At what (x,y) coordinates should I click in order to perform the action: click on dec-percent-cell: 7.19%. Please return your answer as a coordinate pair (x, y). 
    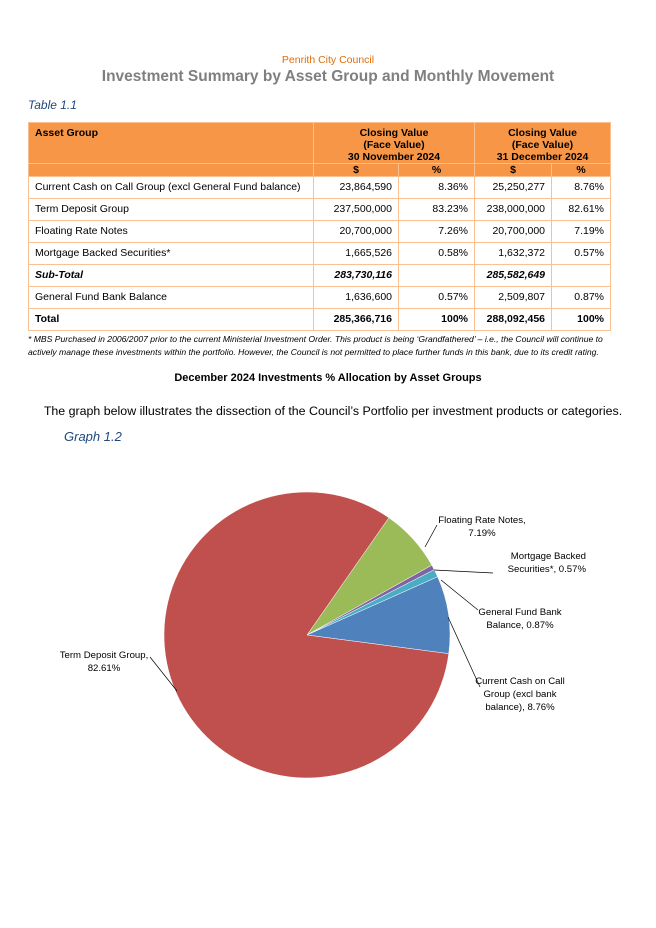
    Looking at the image, I should click on (581, 231).